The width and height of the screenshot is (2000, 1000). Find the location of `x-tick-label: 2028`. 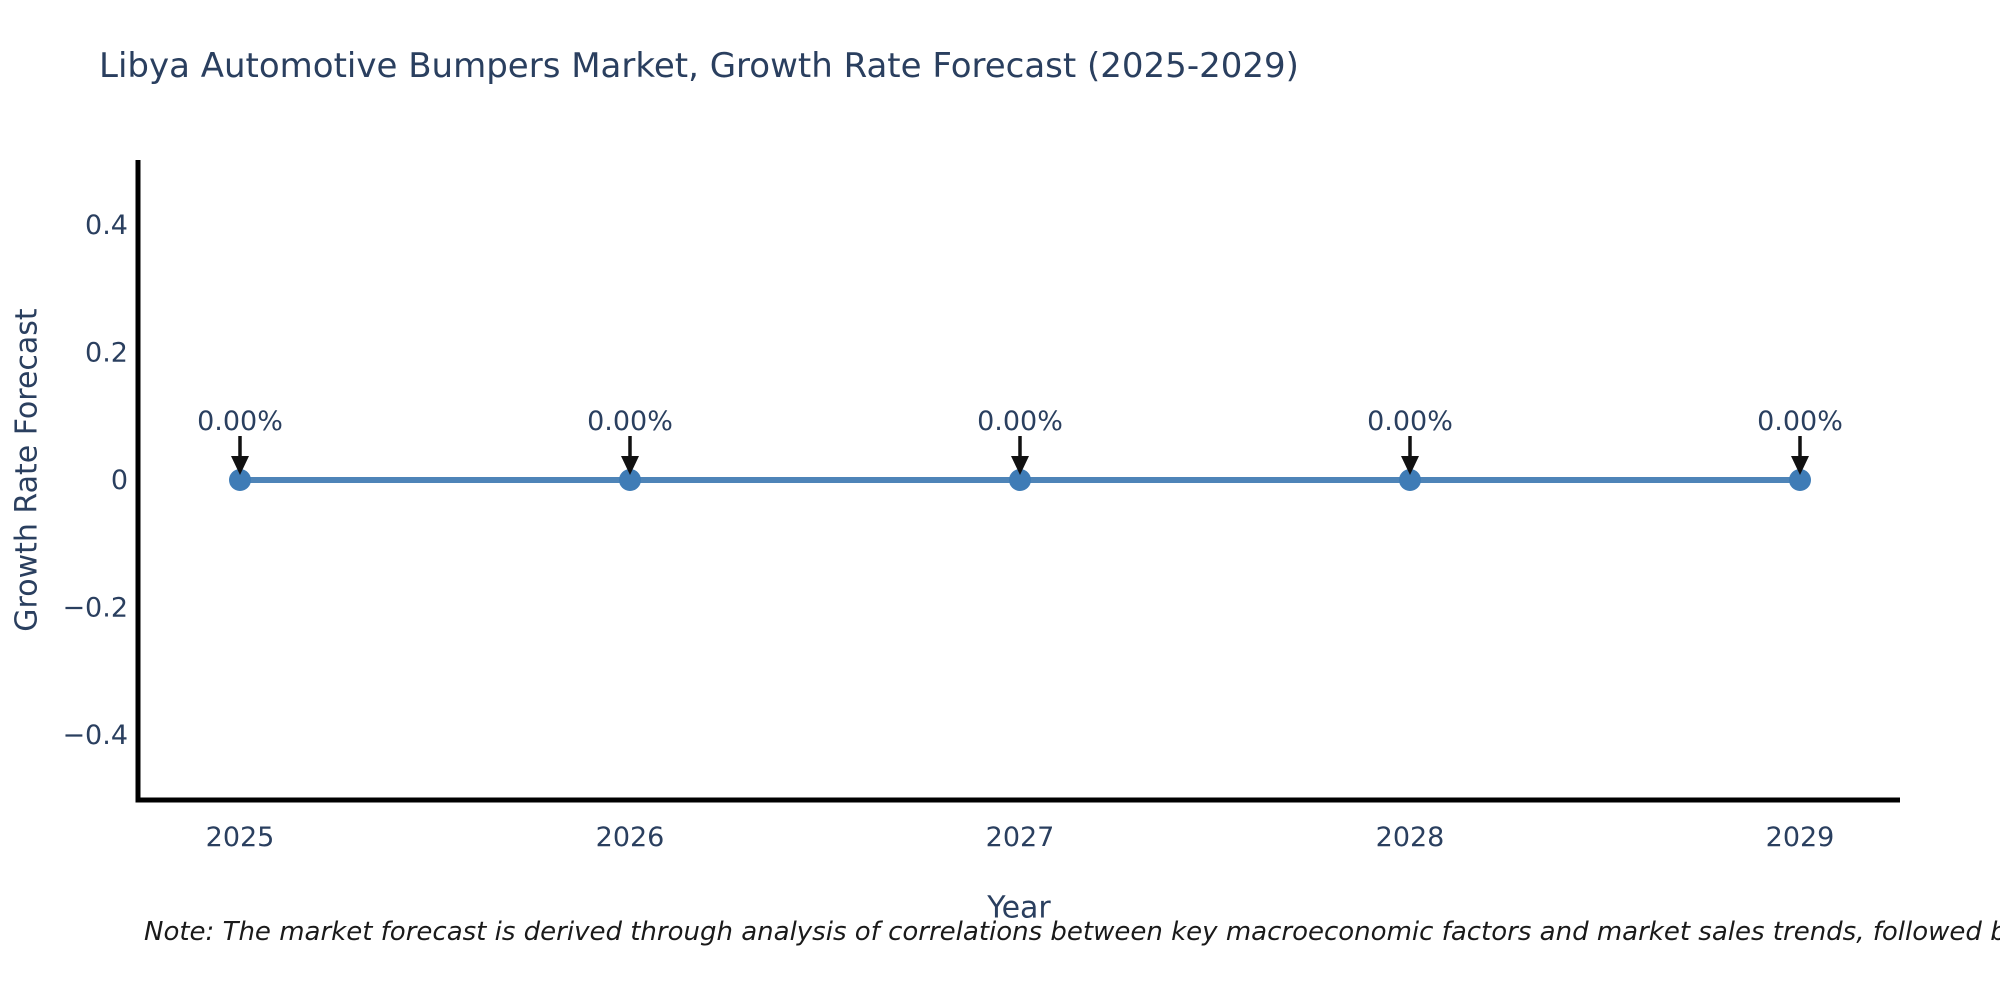

x-tick-label: 2028 is located at coordinates (1410, 837).